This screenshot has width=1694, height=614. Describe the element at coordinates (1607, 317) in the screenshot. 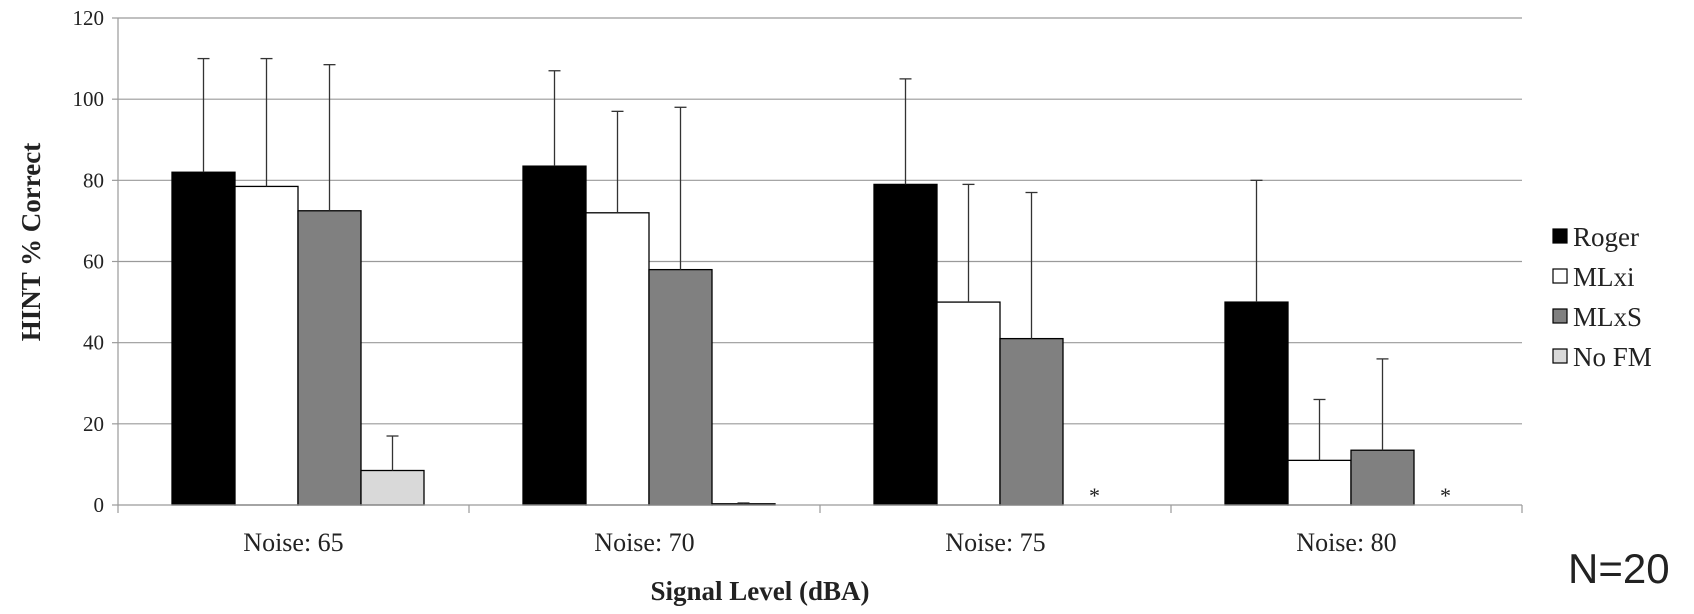

I see `legend-label: MLxS` at that location.